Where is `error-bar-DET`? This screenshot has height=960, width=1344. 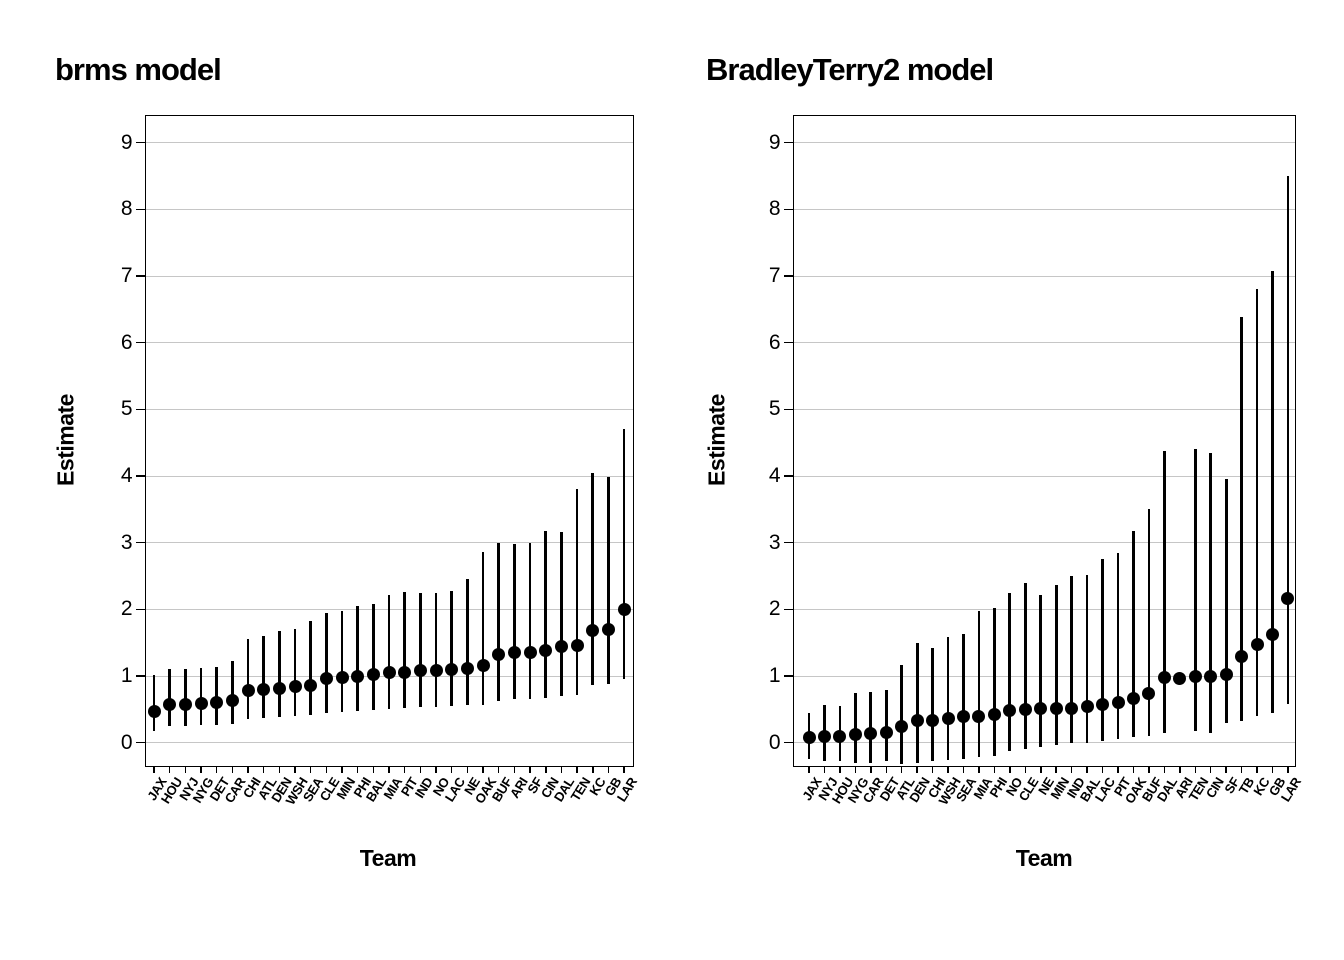 error-bar-DET is located at coordinates (217, 695).